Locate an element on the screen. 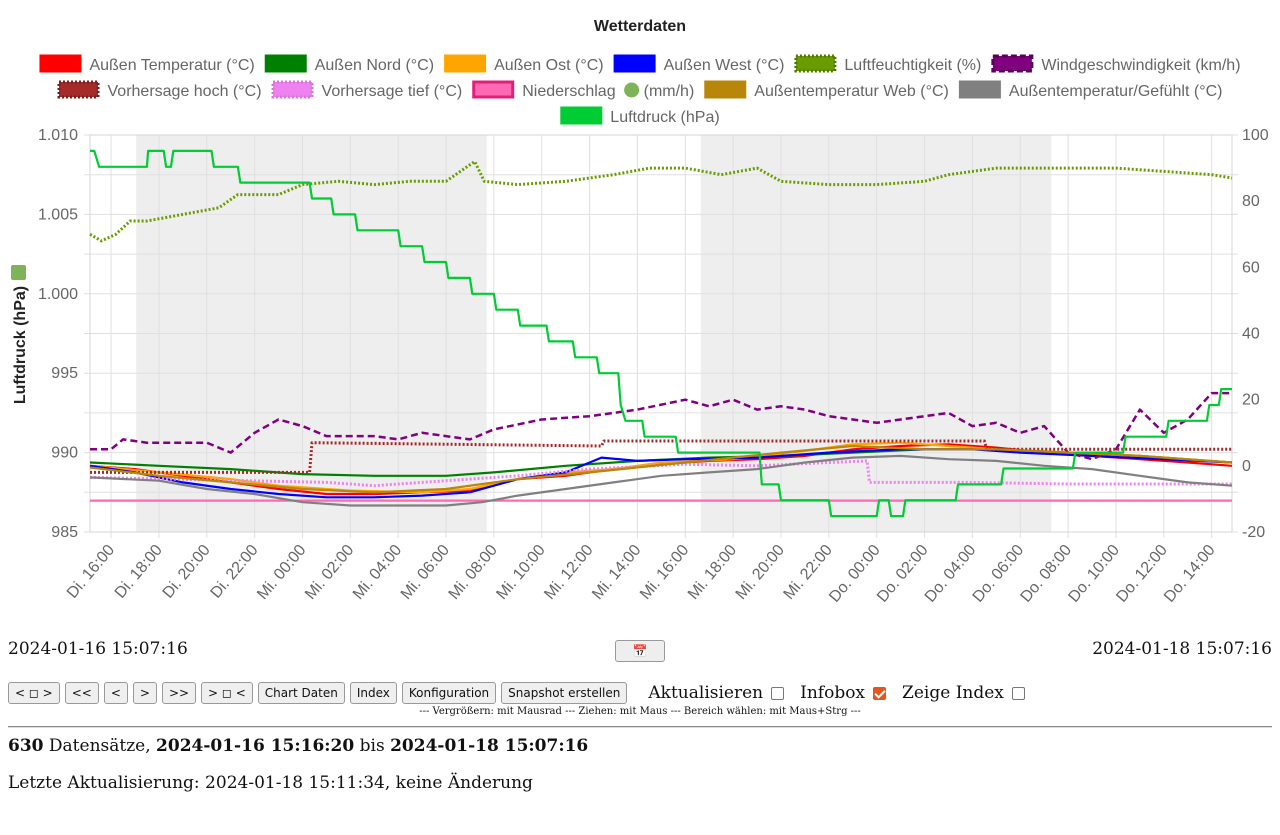 The height and width of the screenshot is (835, 1280). dataset-to-label: bis is located at coordinates (372, 746).